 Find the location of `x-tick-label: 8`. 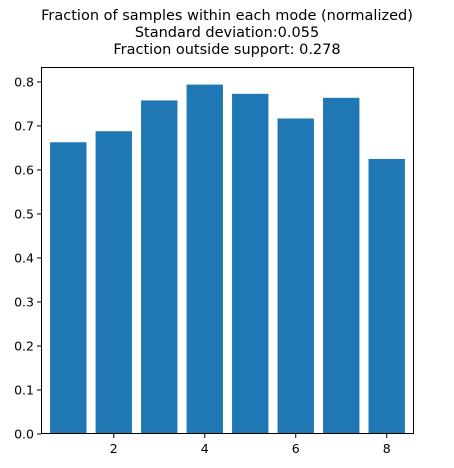

x-tick-label: 8 is located at coordinates (387, 448).